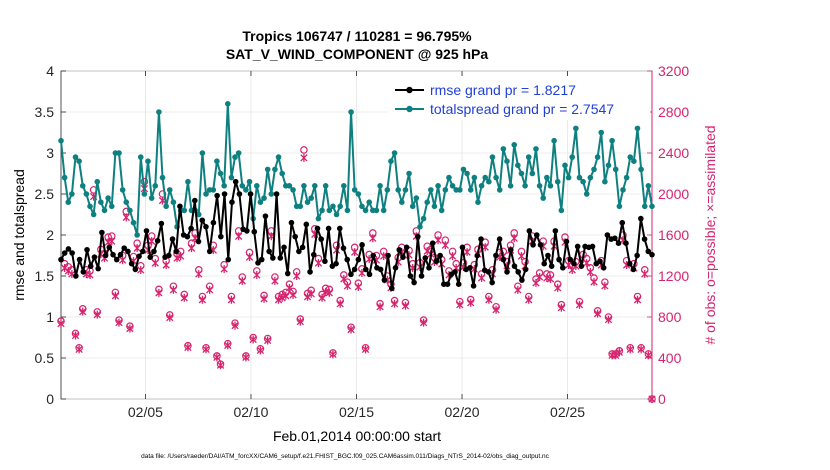  What do you see at coordinates (662, 399) in the screenshot?
I see `y-right-tick-label: 0` at bounding box center [662, 399].